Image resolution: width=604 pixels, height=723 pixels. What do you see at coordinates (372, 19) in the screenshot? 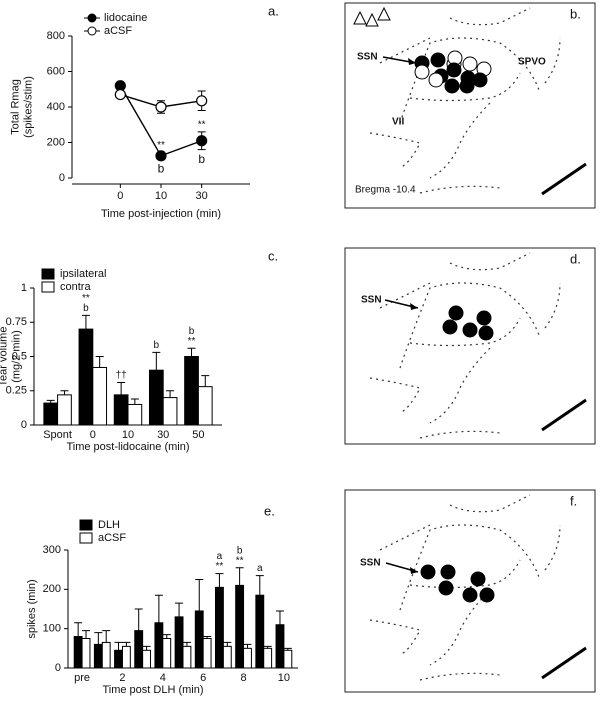
I see `triangle-marker` at bounding box center [372, 19].